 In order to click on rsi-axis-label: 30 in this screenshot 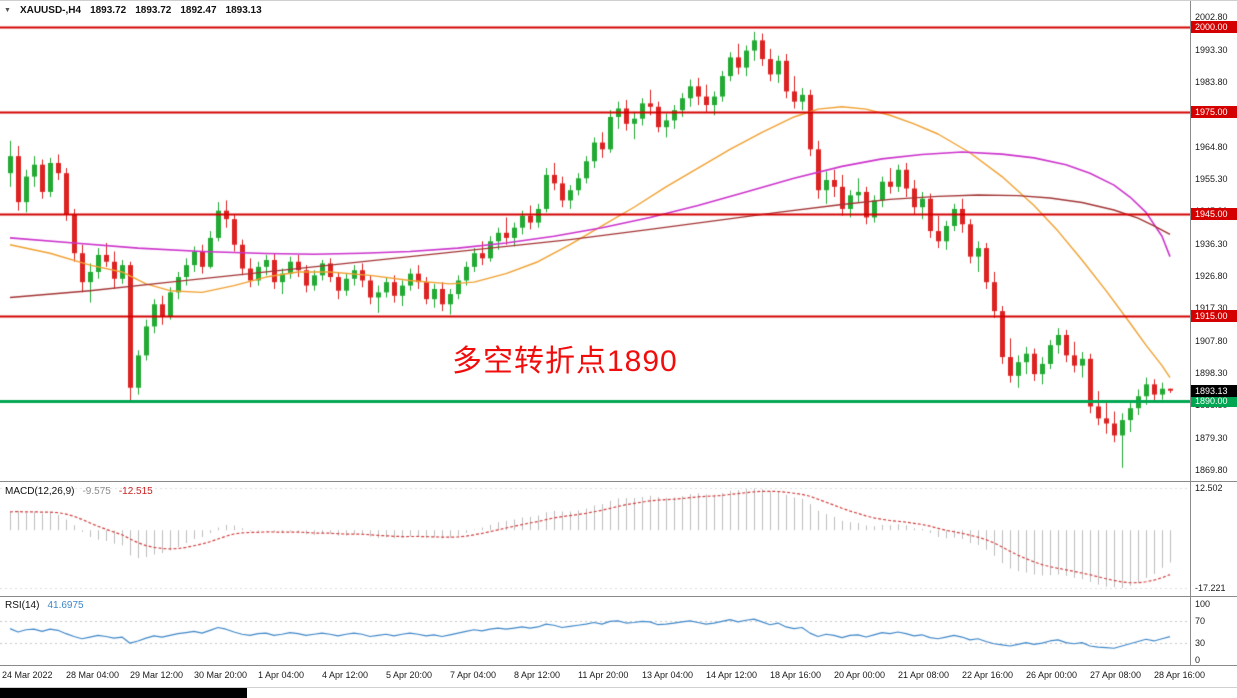, I will do `click(1200, 643)`.